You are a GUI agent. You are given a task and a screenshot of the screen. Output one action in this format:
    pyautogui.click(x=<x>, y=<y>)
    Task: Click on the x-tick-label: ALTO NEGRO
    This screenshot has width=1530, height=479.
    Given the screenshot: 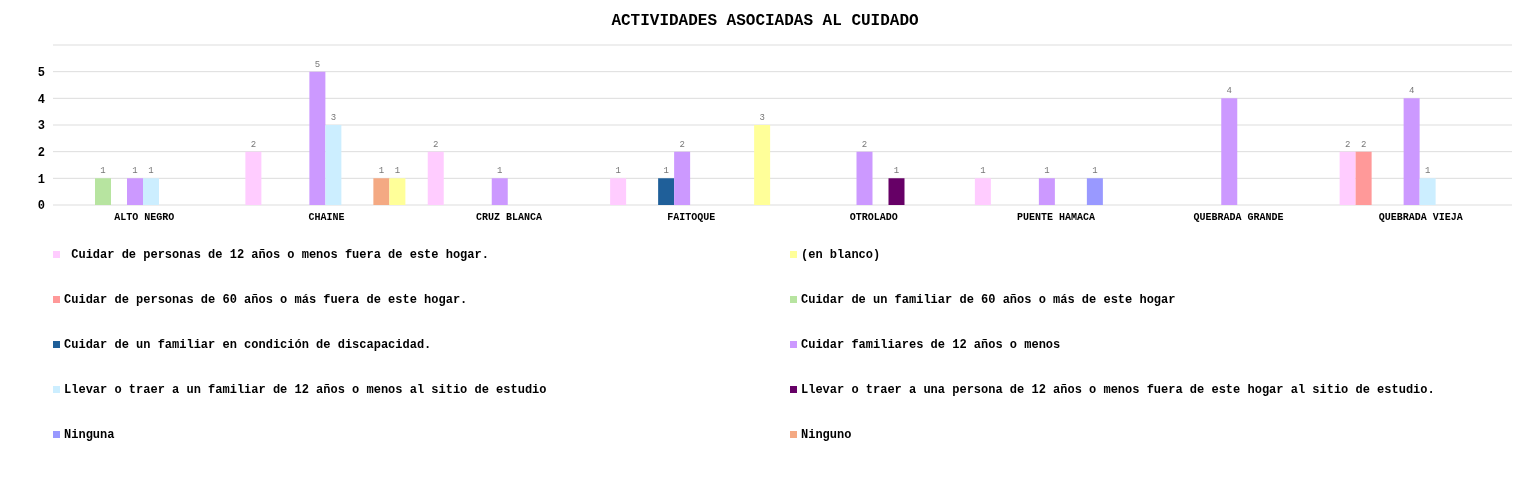 What is the action you would take?
    pyautogui.click(x=144, y=218)
    